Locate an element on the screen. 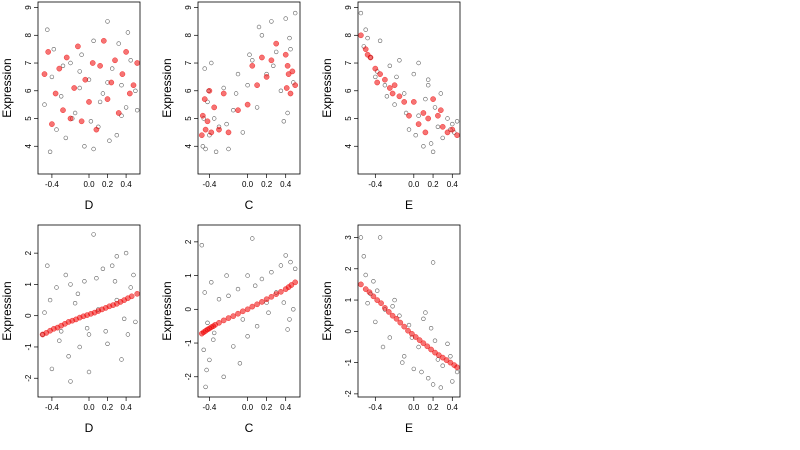 Image resolution: width=800 pixels, height=450 pixels. chart-panel-4: -0.4 0.0 0.2 0.4 -2 -1 0 1 2 C Expression is located at coordinates (230, 329).